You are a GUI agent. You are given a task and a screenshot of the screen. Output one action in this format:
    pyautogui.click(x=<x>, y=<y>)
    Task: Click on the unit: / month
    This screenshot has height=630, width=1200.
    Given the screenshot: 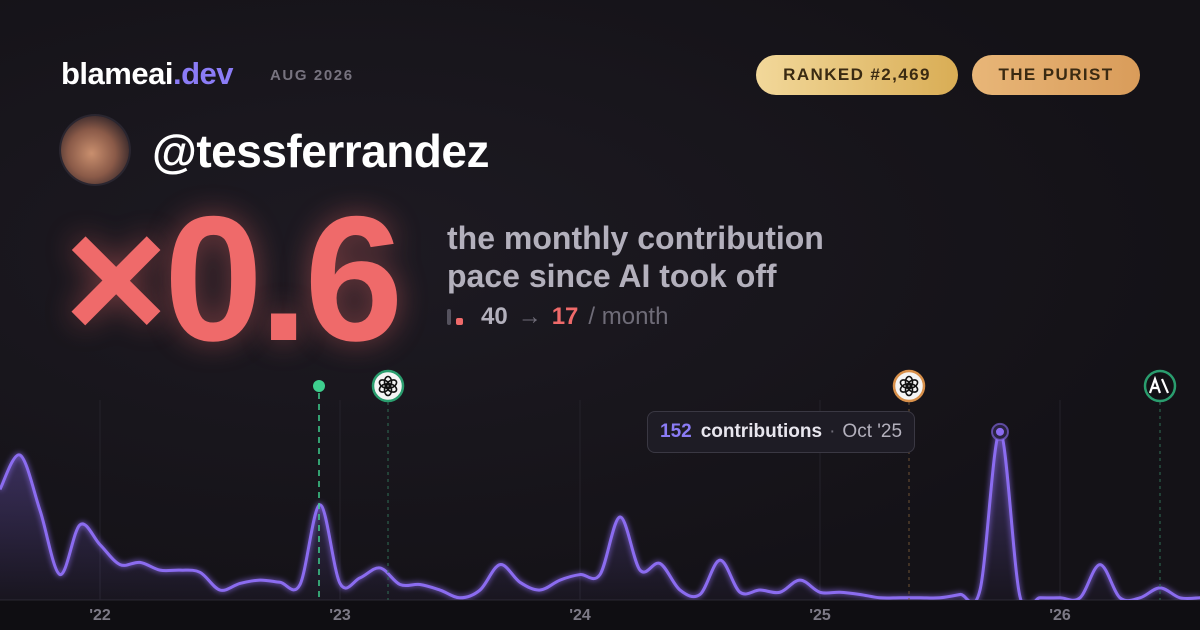 What is the action you would take?
    pyautogui.click(x=628, y=316)
    